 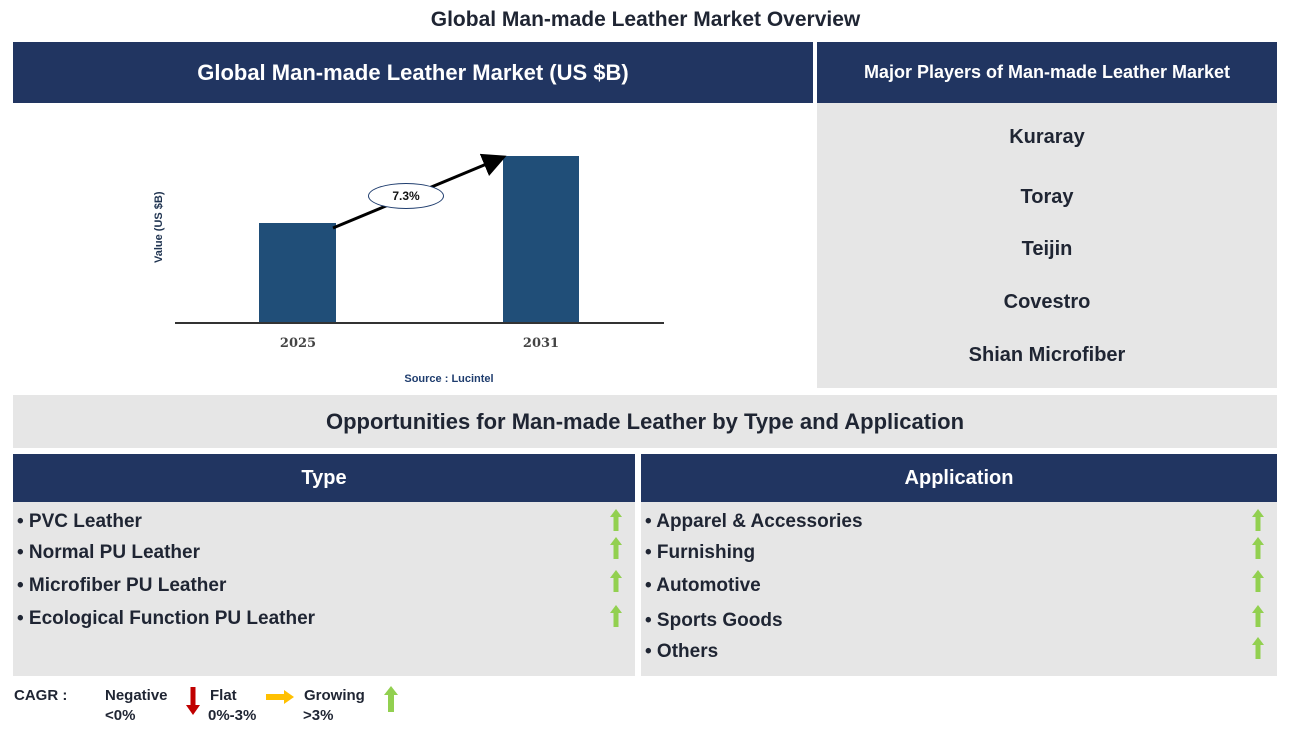 I want to click on source-label: Source : Lucintel, so click(x=449, y=379).